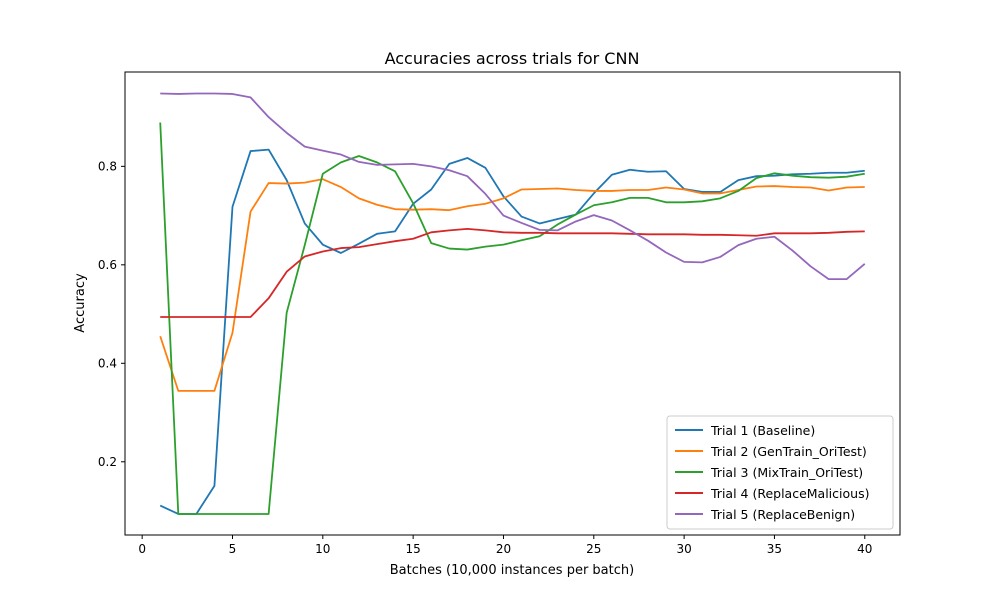 This screenshot has height=604, width=1000. I want to click on legend-label: Trial 1 (Baseline), so click(762, 430).